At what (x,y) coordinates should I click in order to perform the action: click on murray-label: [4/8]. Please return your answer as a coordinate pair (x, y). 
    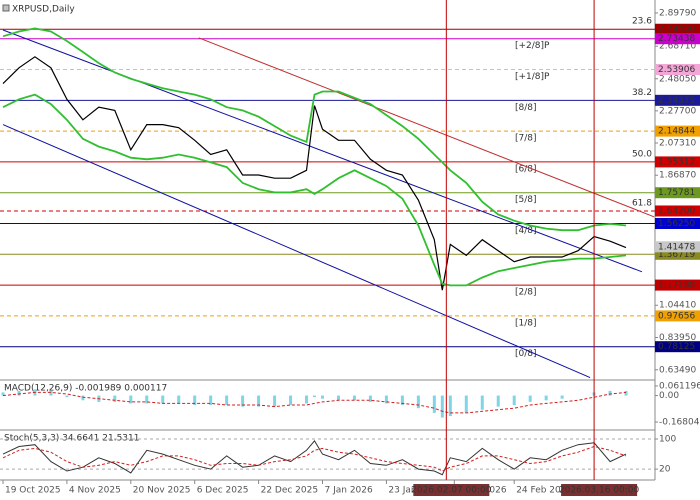
    Looking at the image, I should click on (526, 231).